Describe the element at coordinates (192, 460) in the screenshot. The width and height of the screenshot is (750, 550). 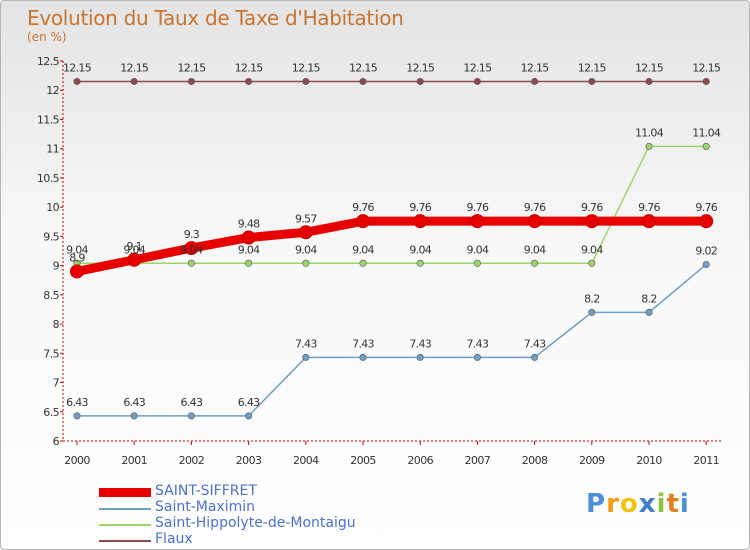
I see `x-tick-label: 2002` at that location.